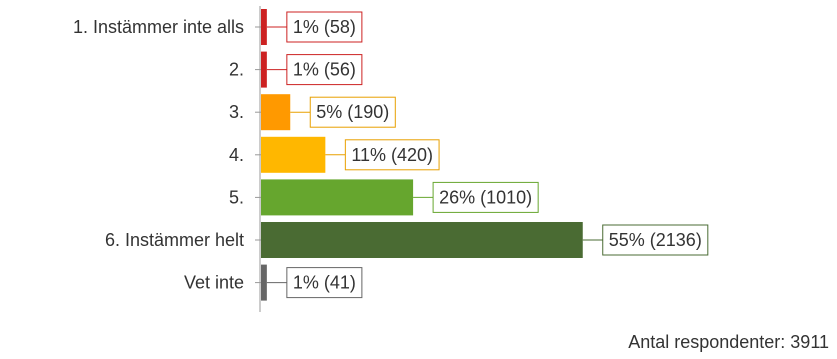 This screenshot has width=837, height=359. I want to click on category-label: 5., so click(236, 197).